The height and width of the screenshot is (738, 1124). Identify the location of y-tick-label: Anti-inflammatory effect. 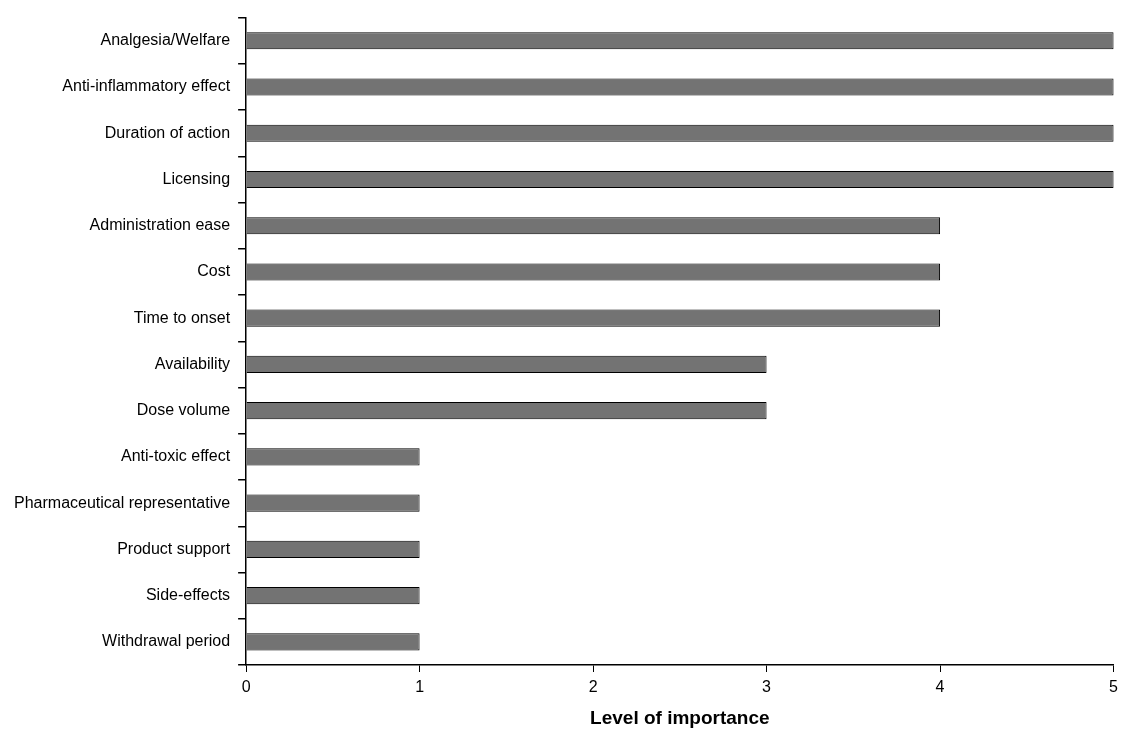
(146, 86).